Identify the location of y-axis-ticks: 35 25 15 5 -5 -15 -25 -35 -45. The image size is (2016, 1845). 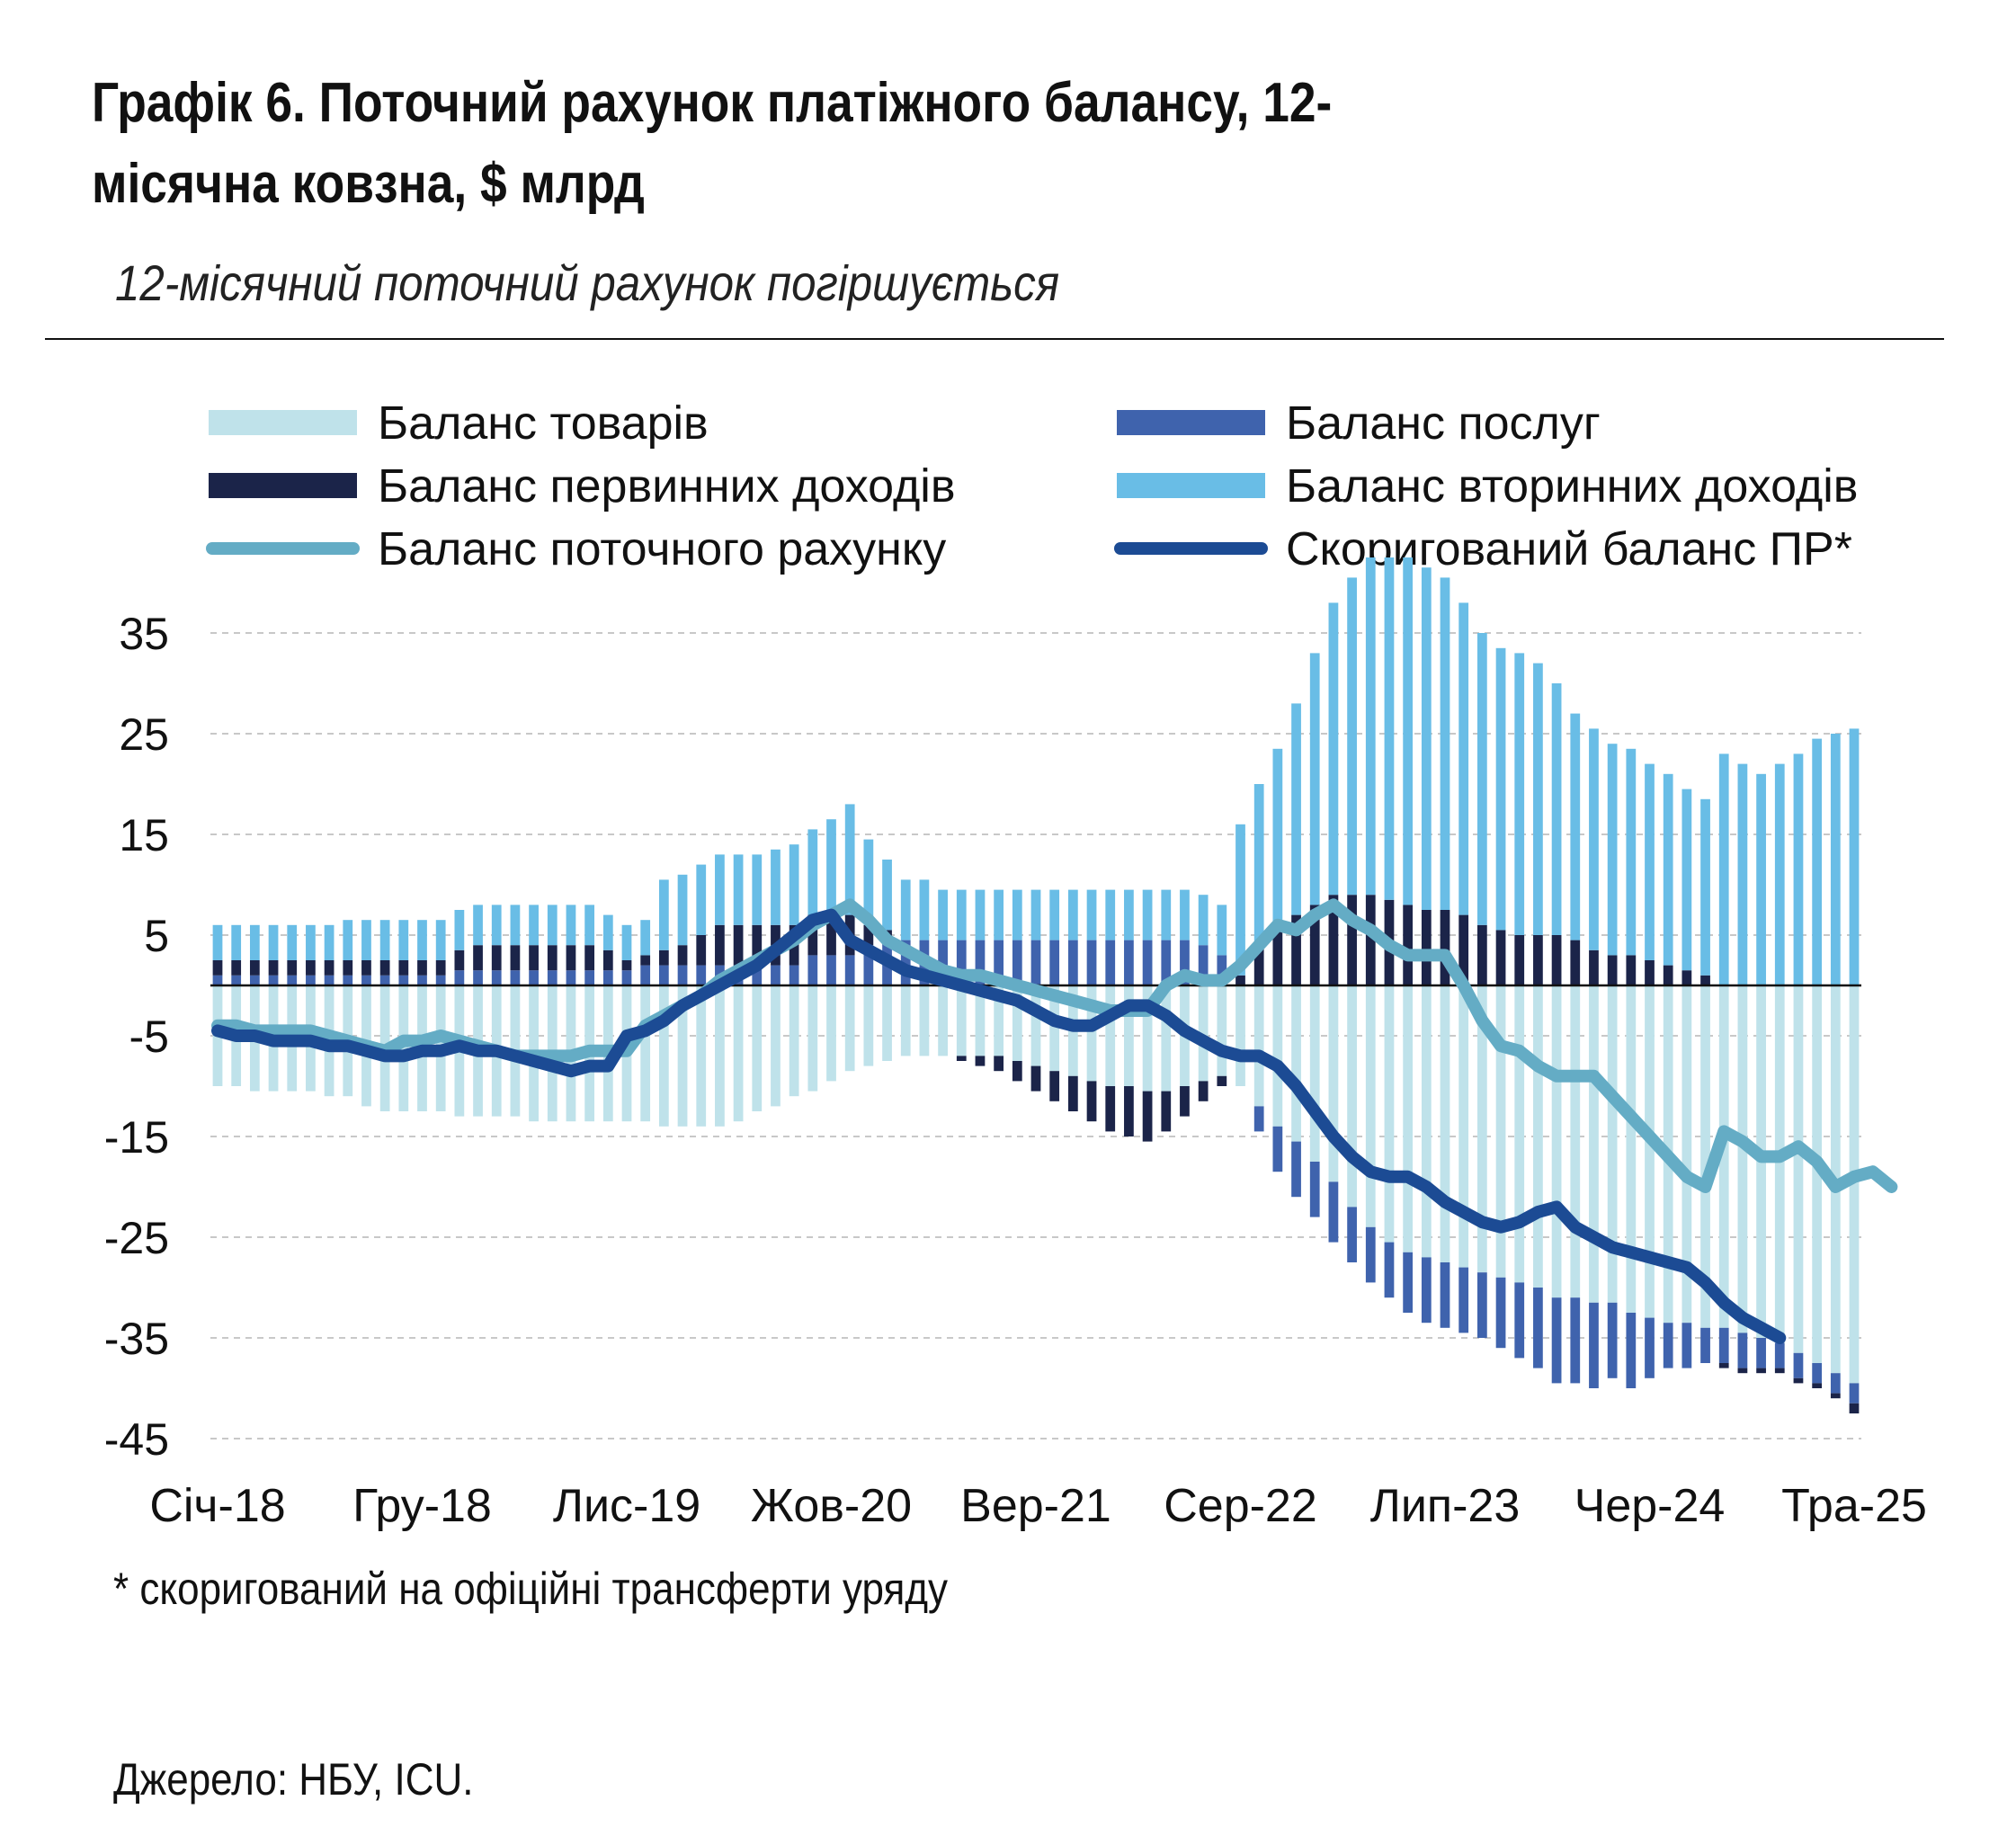
(136, 1037).